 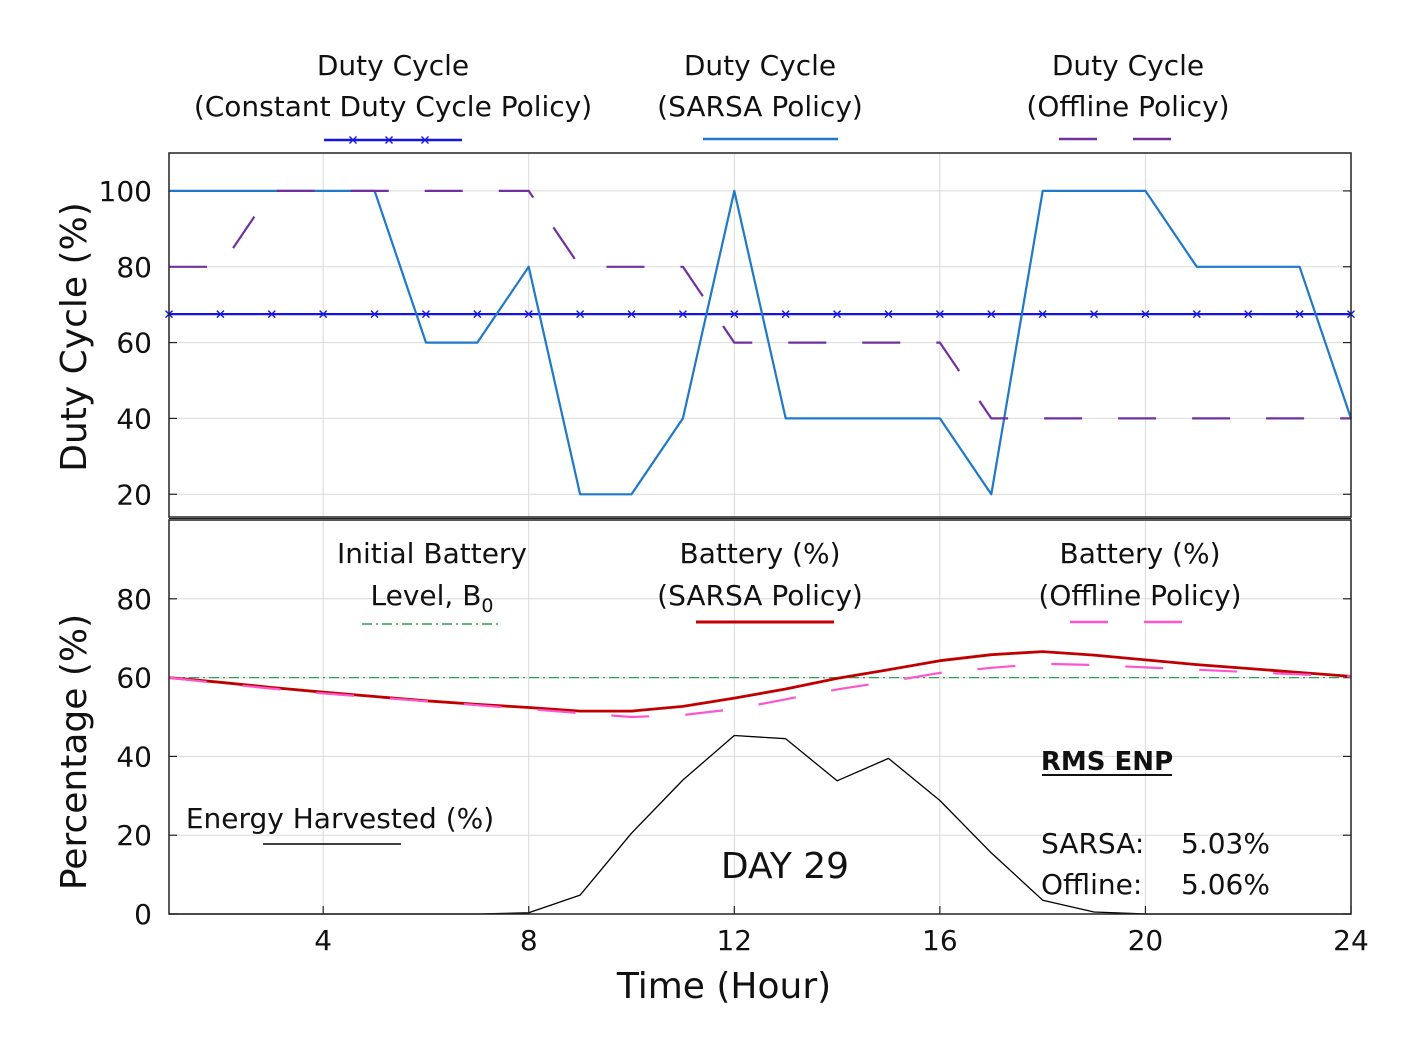 What do you see at coordinates (134, 494) in the screenshot?
I see `top-y-tick-label: 20` at bounding box center [134, 494].